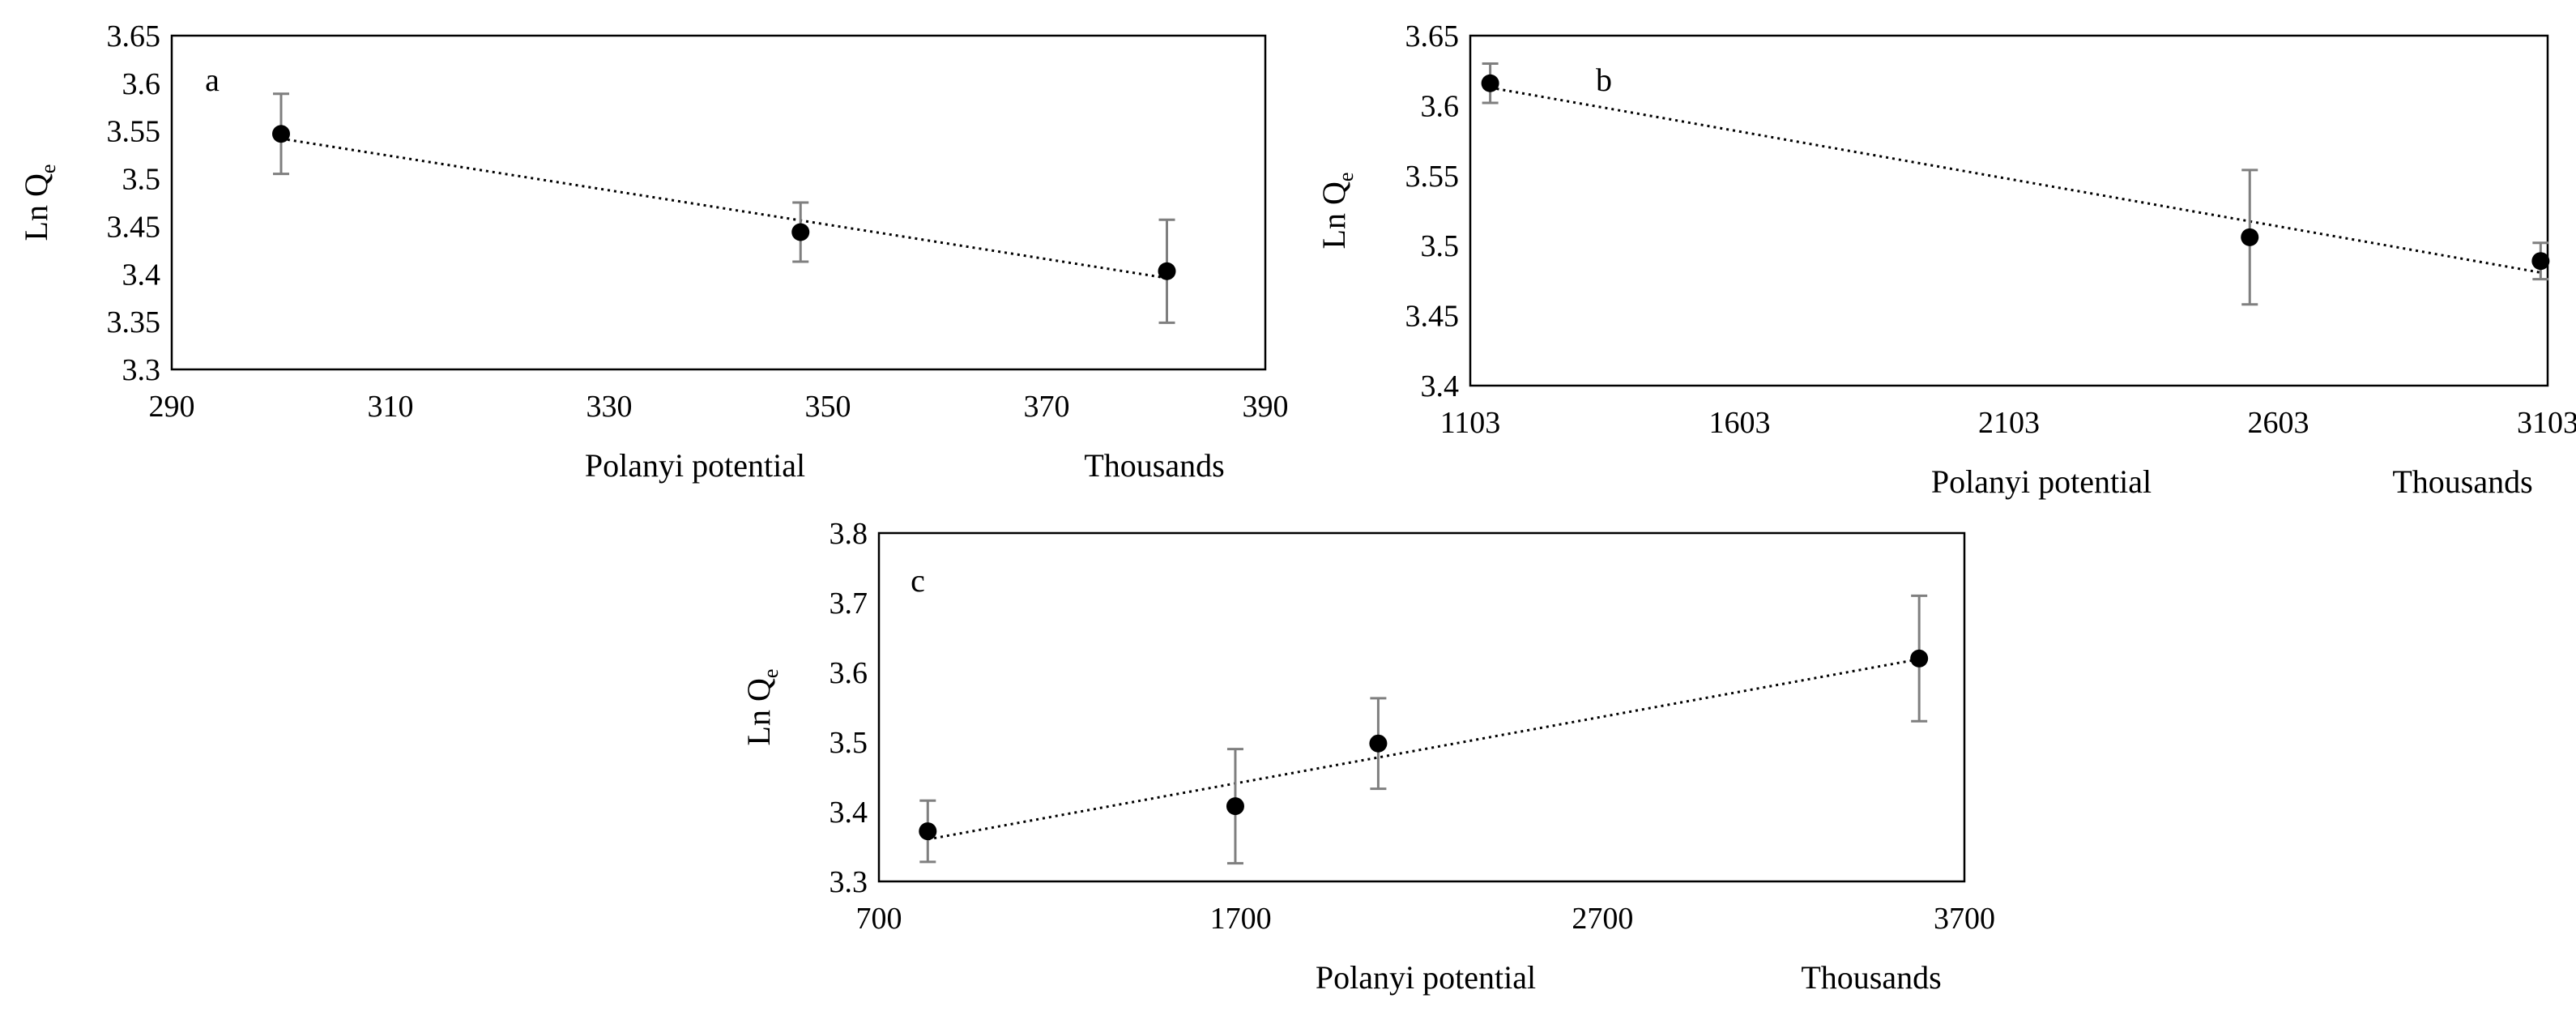  What do you see at coordinates (849, 534) in the screenshot?
I see `y-tick-label: 3.8` at bounding box center [849, 534].